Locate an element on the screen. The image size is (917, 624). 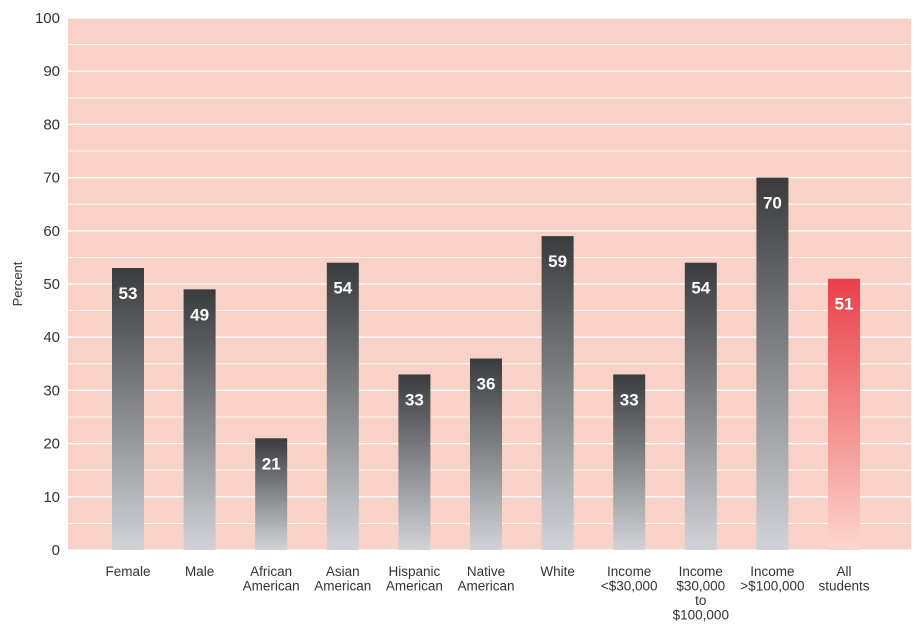
y-tick-label: 10 is located at coordinates (51, 497).